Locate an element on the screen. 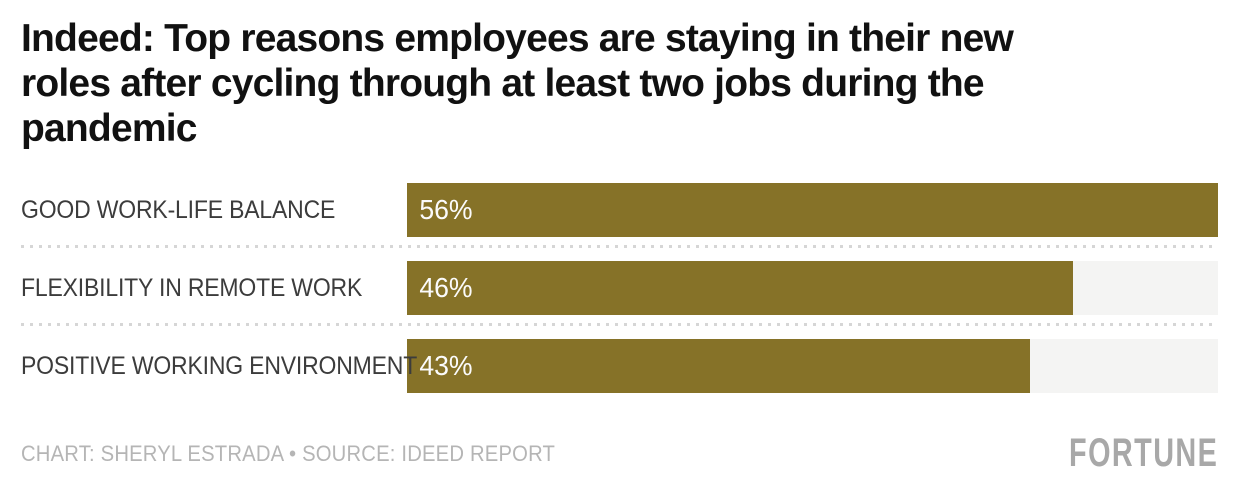 The height and width of the screenshot is (490, 1240). bar-row-positive-working-environment: POSITIVE WORKING ENVIRONMENT 43% is located at coordinates (619, 366).